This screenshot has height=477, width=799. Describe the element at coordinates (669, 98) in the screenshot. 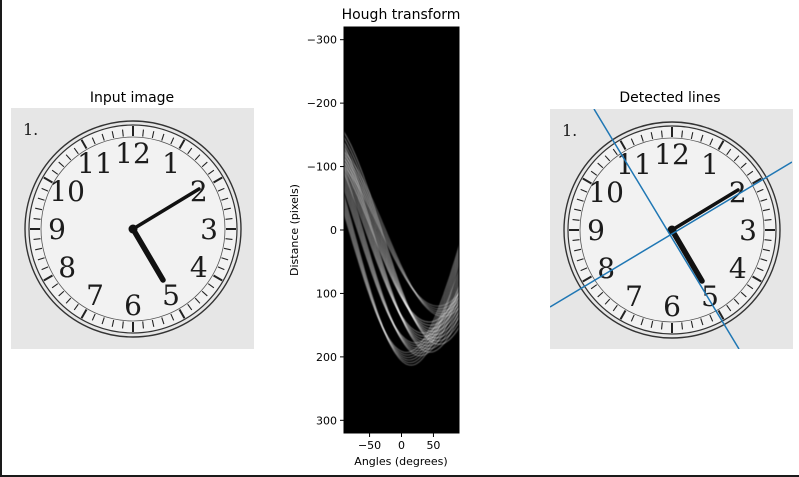

I see `detected-lines-title: Detected lines` at that location.